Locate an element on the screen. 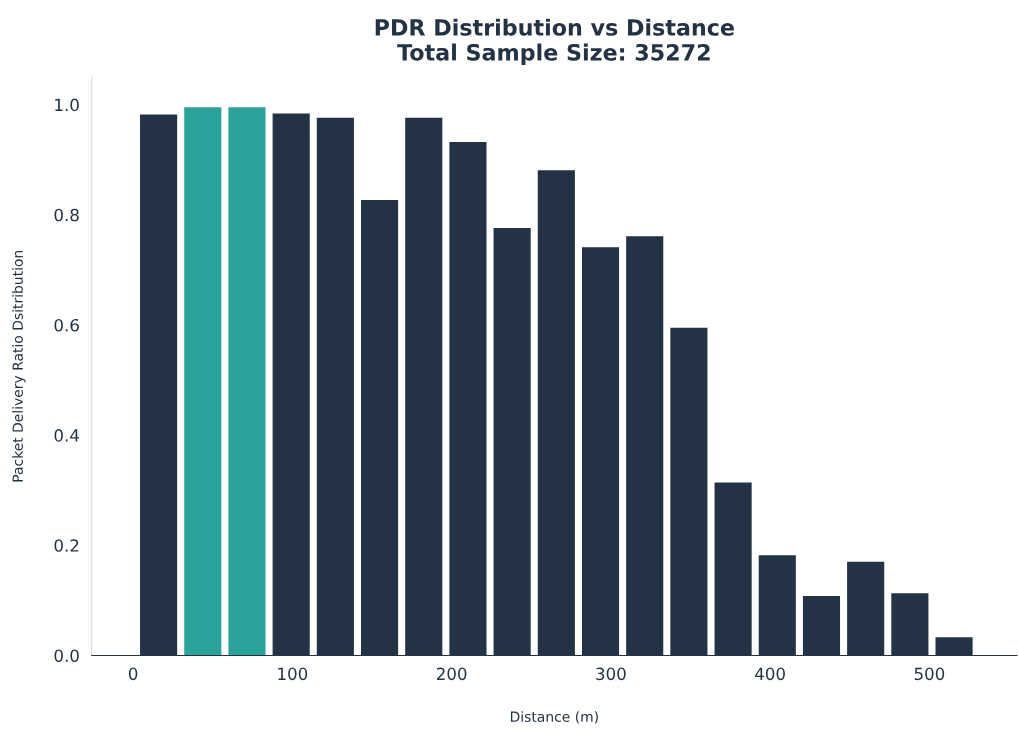  chart-title: PDR Distribution vs Distance Total Sample Size: 35272 is located at coordinates (554, 42).